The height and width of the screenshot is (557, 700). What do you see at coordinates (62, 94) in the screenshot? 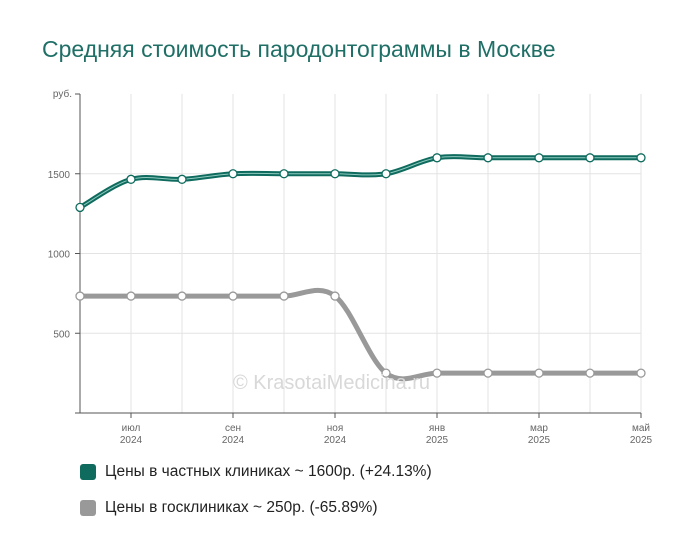
I see `y-axis-label: руб.` at bounding box center [62, 94].